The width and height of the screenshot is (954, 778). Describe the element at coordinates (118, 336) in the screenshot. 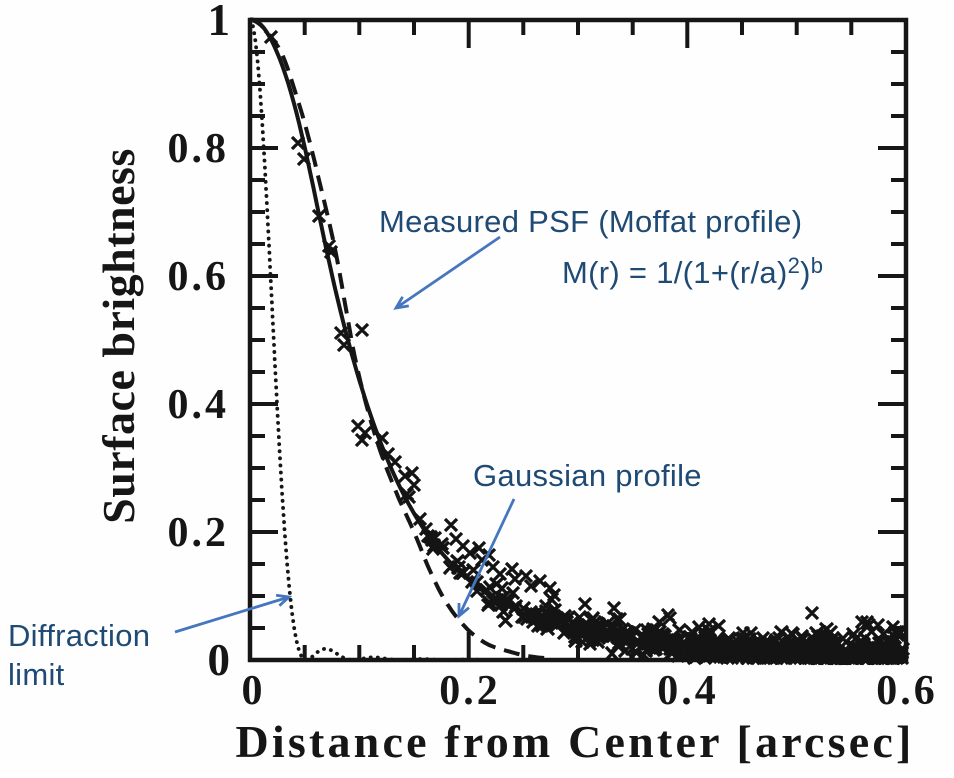

I see `svg-text: Surface brightness` at that location.